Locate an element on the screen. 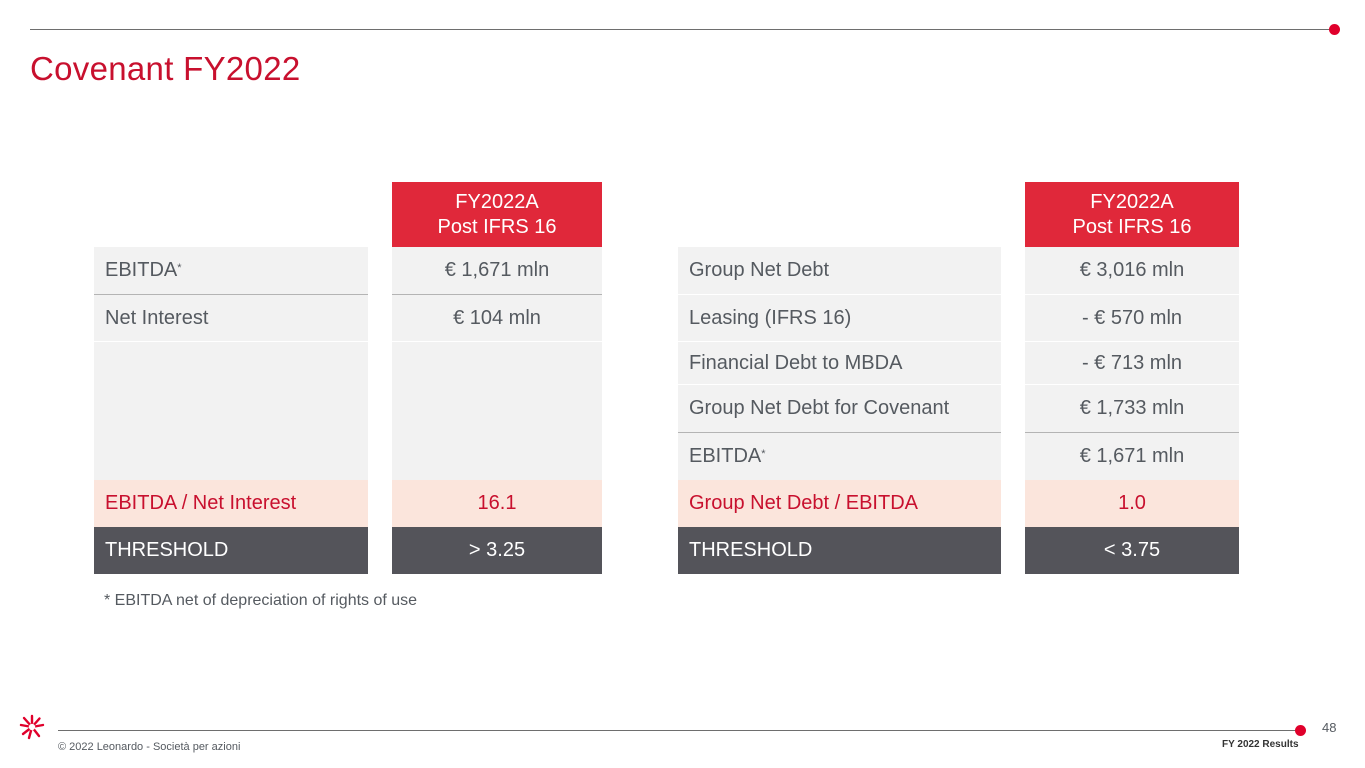 This screenshot has width=1365, height=768. left-table-header: FY2022A Post IFRS 16 is located at coordinates (497, 214).